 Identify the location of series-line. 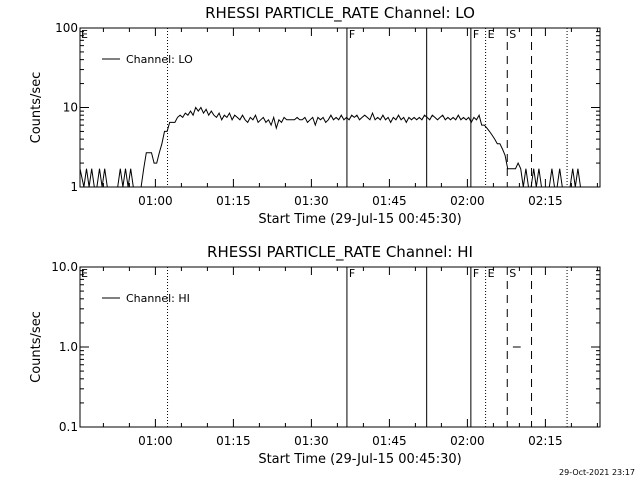
(330, 146).